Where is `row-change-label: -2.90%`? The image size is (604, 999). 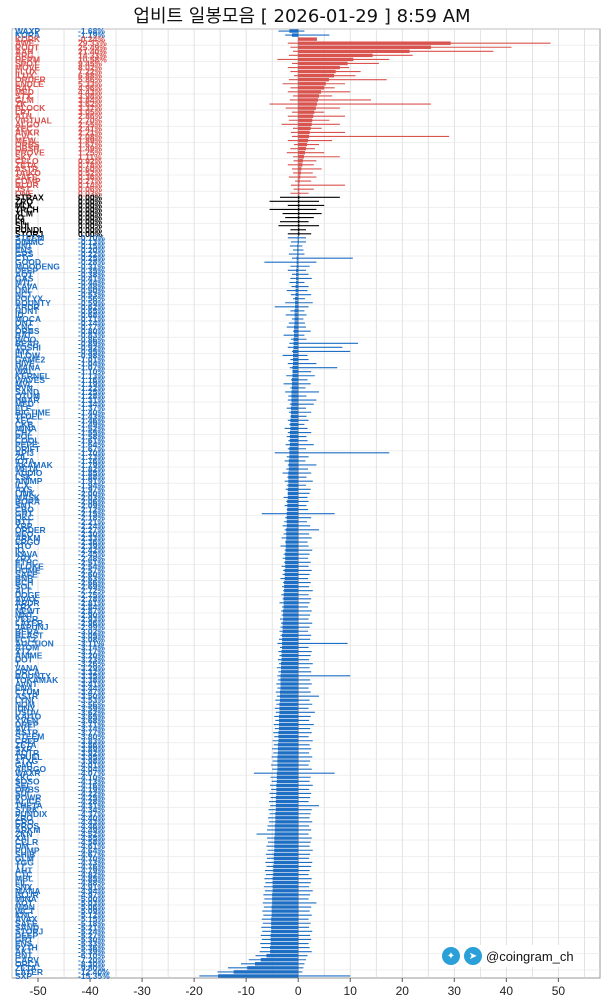 row-change-label: -2.90% is located at coordinates (91, 615).